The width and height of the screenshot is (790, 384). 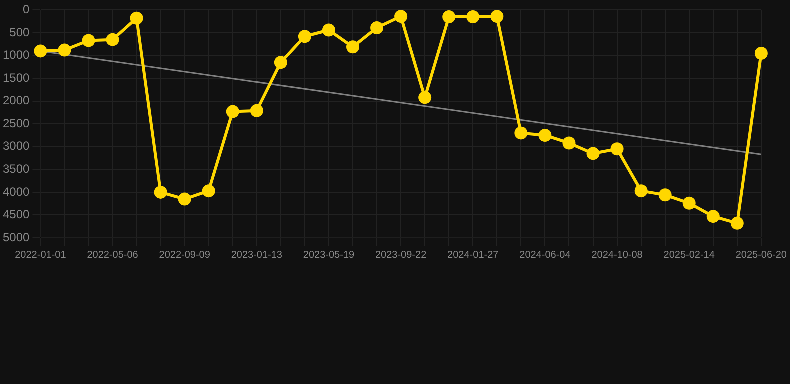 I want to click on x-tick-label: 2024-01-27, so click(x=474, y=255).